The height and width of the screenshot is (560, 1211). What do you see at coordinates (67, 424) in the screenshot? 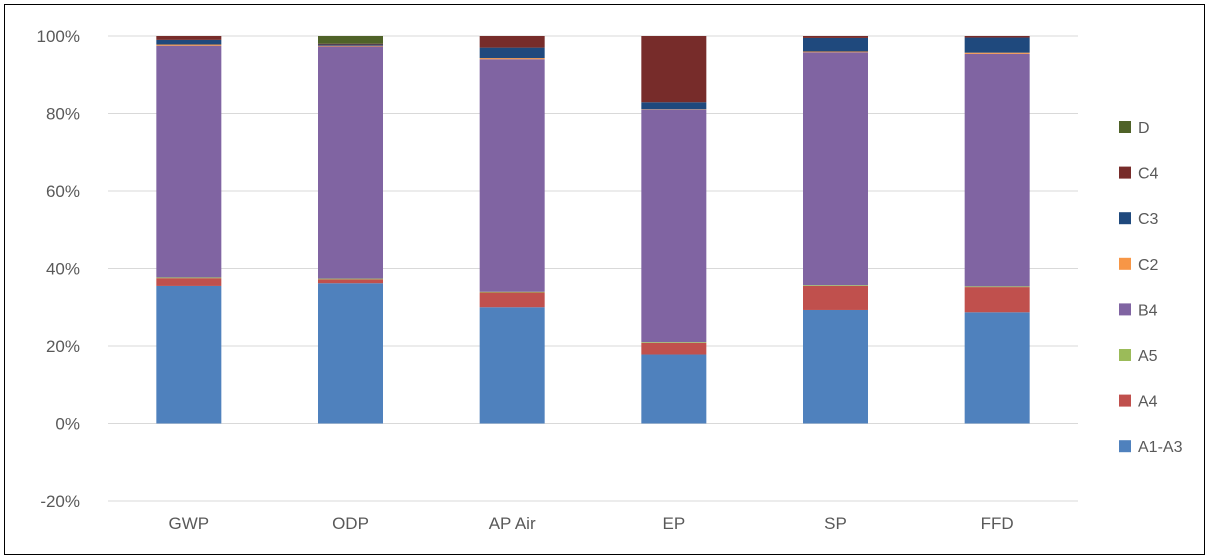
I see `y-tick-label: 0%` at bounding box center [67, 424].